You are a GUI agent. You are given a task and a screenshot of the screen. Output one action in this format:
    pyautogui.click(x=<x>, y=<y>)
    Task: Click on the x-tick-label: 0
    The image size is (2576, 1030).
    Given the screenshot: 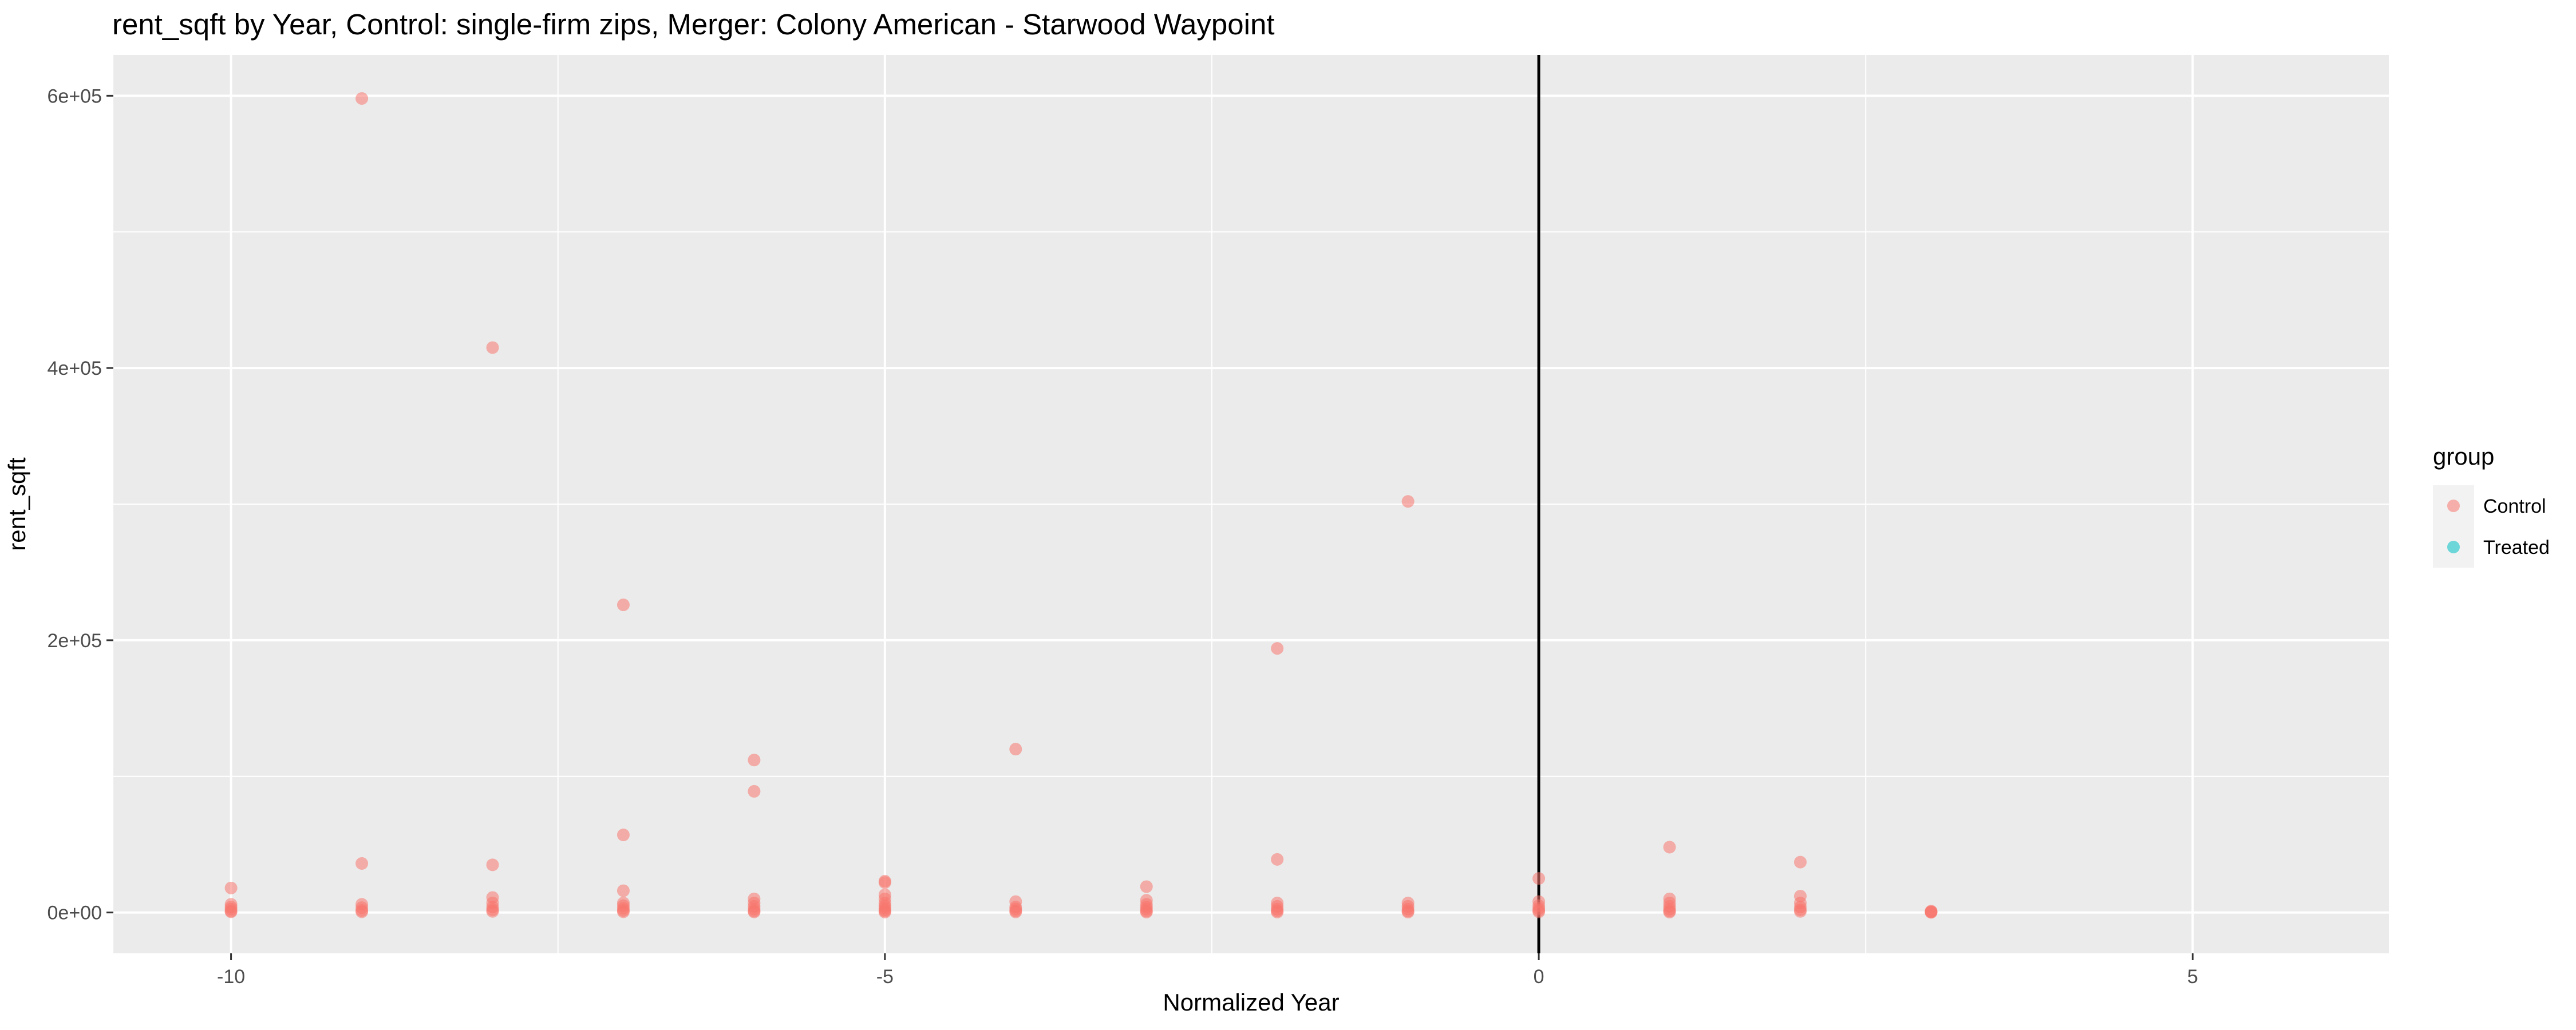 What is the action you would take?
    pyautogui.click(x=1539, y=977)
    